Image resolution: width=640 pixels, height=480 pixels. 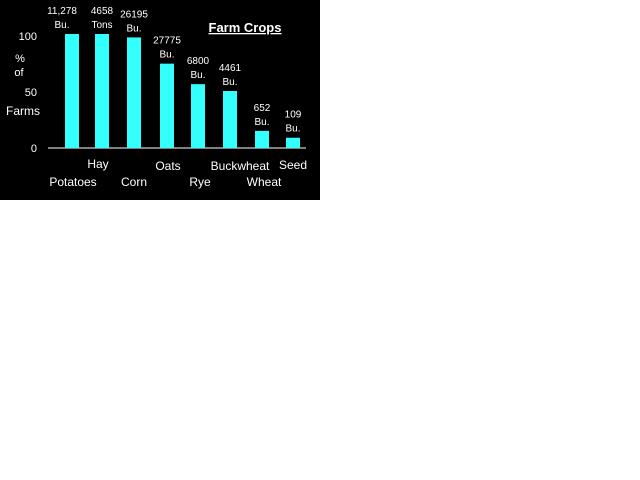 I want to click on y-tick-label-50: 50, so click(x=31, y=93).